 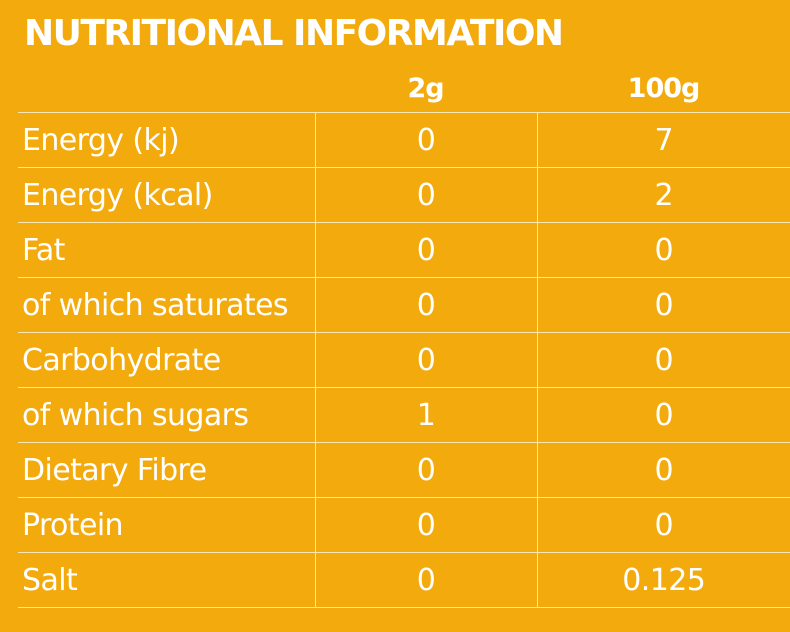 I want to click on row-label: Protein, so click(x=166, y=525).